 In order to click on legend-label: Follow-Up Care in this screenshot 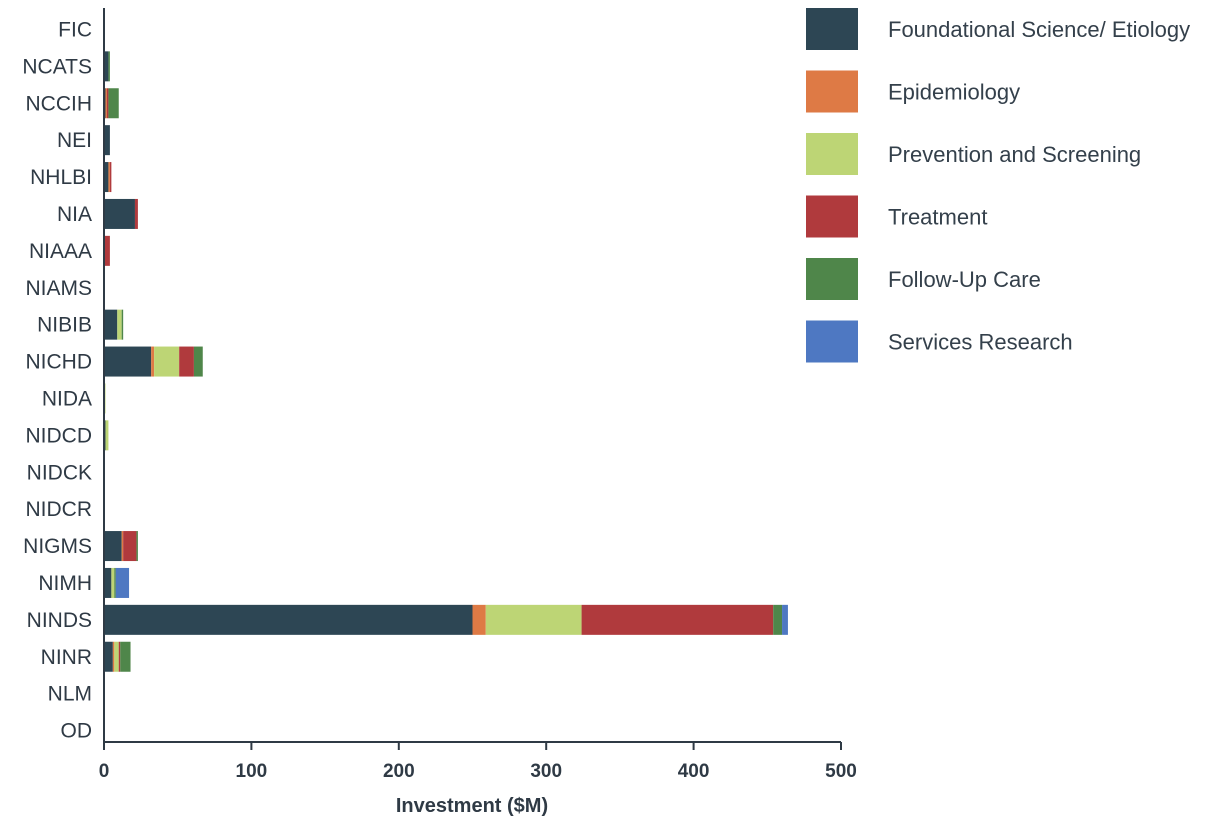, I will do `click(964, 279)`.